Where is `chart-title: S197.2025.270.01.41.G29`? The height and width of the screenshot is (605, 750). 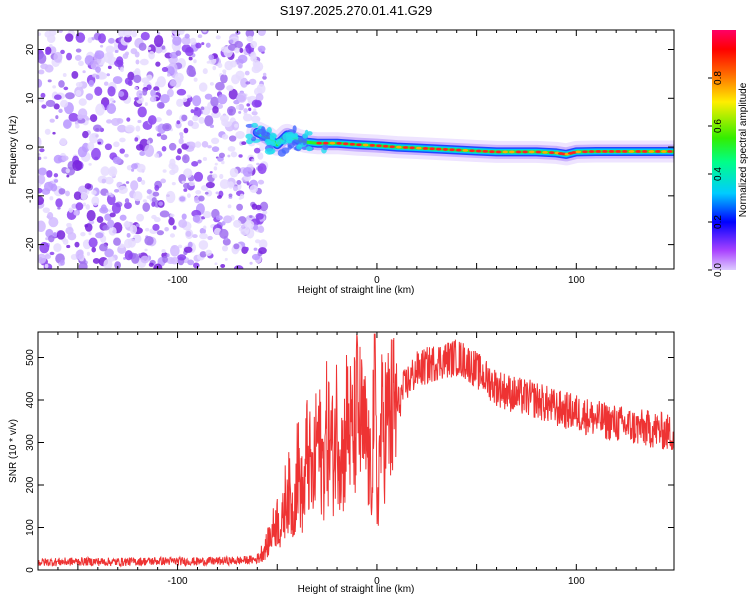 chart-title: S197.2025.270.01.41.G29 is located at coordinates (356, 10).